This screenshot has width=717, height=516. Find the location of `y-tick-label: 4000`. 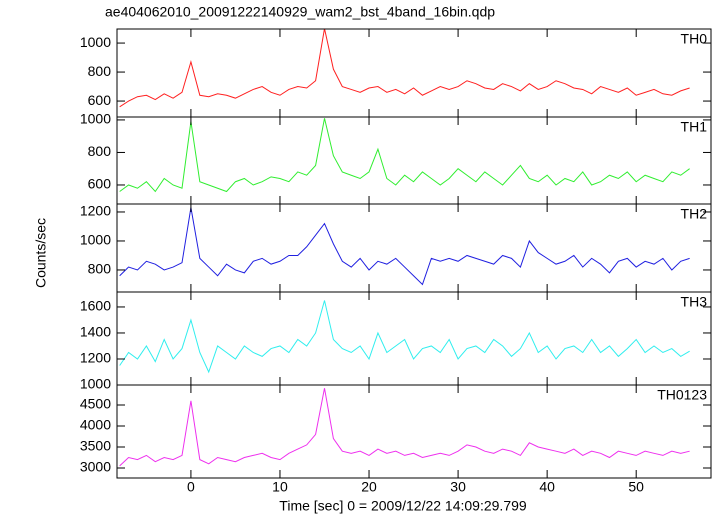

y-tick-label: 4000 is located at coordinates (95, 425).